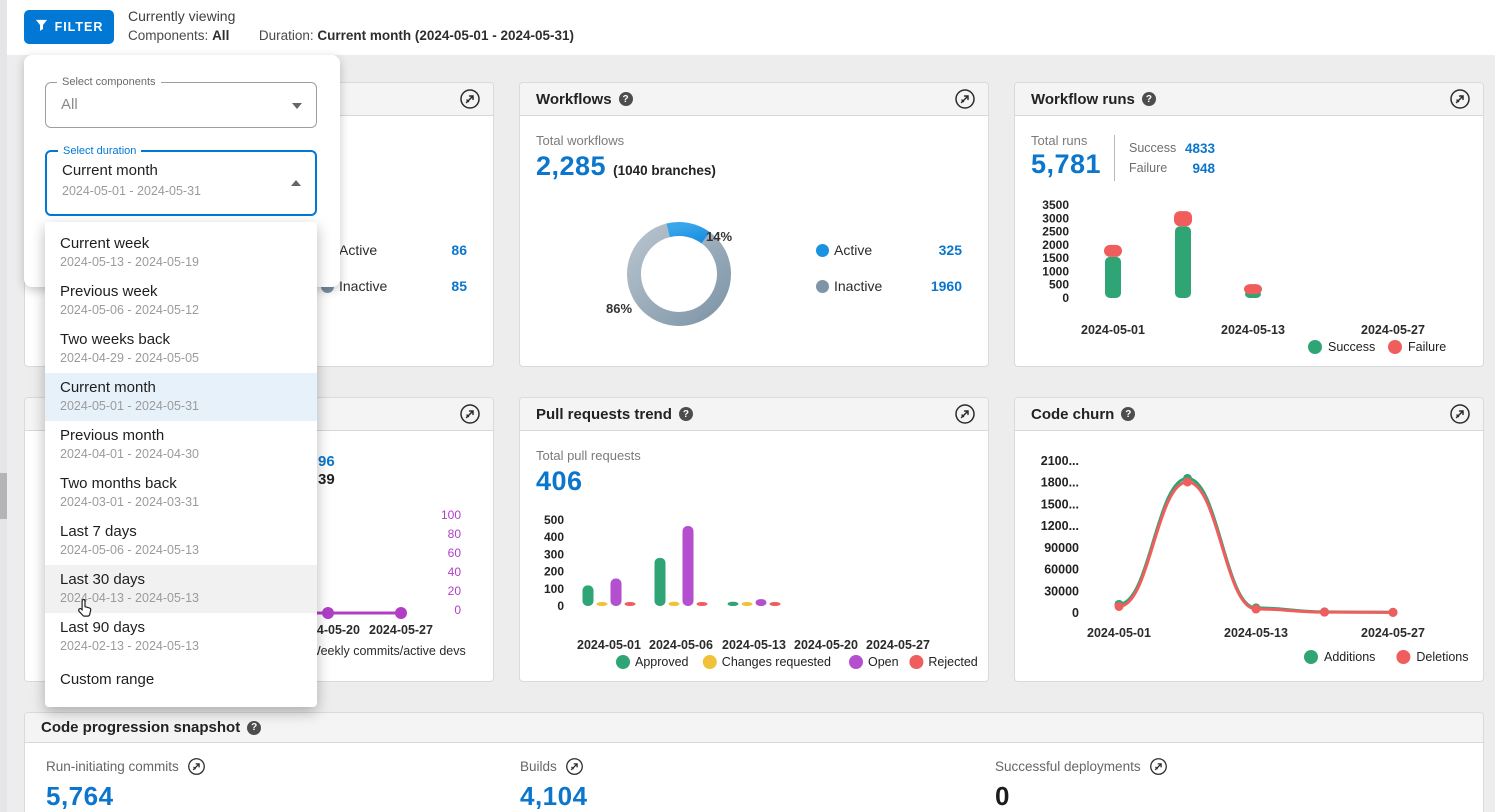 The height and width of the screenshot is (812, 1495). I want to click on option-label: Current month, so click(108, 387).